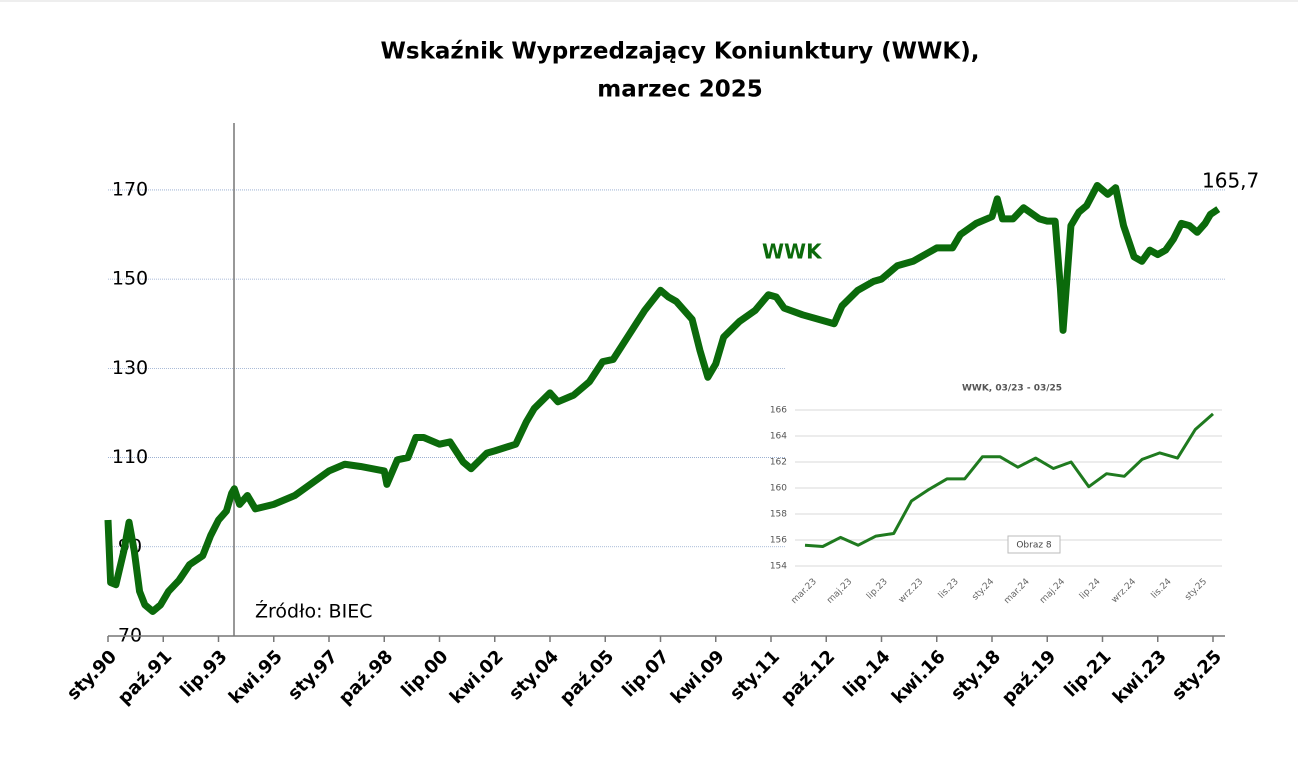  What do you see at coordinates (256, 677) in the screenshot?
I see `x-tick-label: kwi.95` at bounding box center [256, 677].